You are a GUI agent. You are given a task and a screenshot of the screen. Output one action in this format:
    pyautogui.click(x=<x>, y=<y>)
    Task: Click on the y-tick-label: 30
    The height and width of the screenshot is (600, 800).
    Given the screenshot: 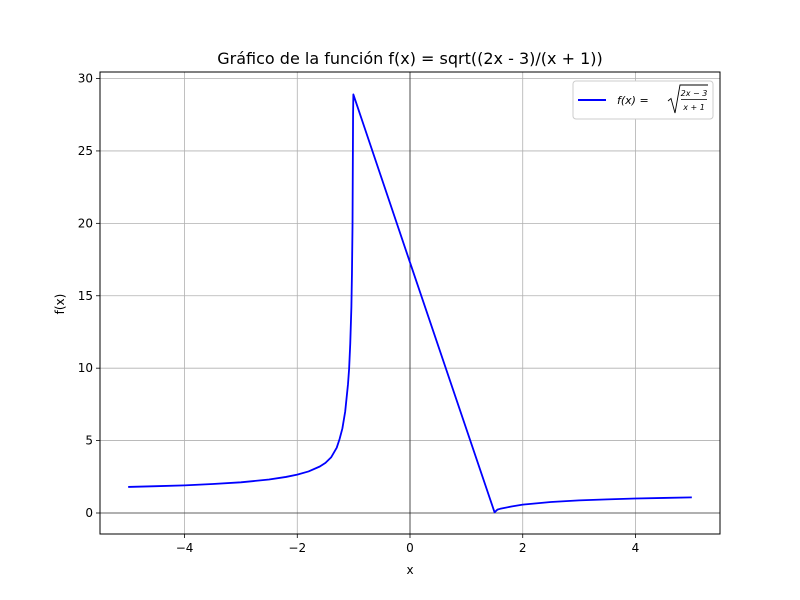 What is the action you would take?
    pyautogui.click(x=85, y=79)
    